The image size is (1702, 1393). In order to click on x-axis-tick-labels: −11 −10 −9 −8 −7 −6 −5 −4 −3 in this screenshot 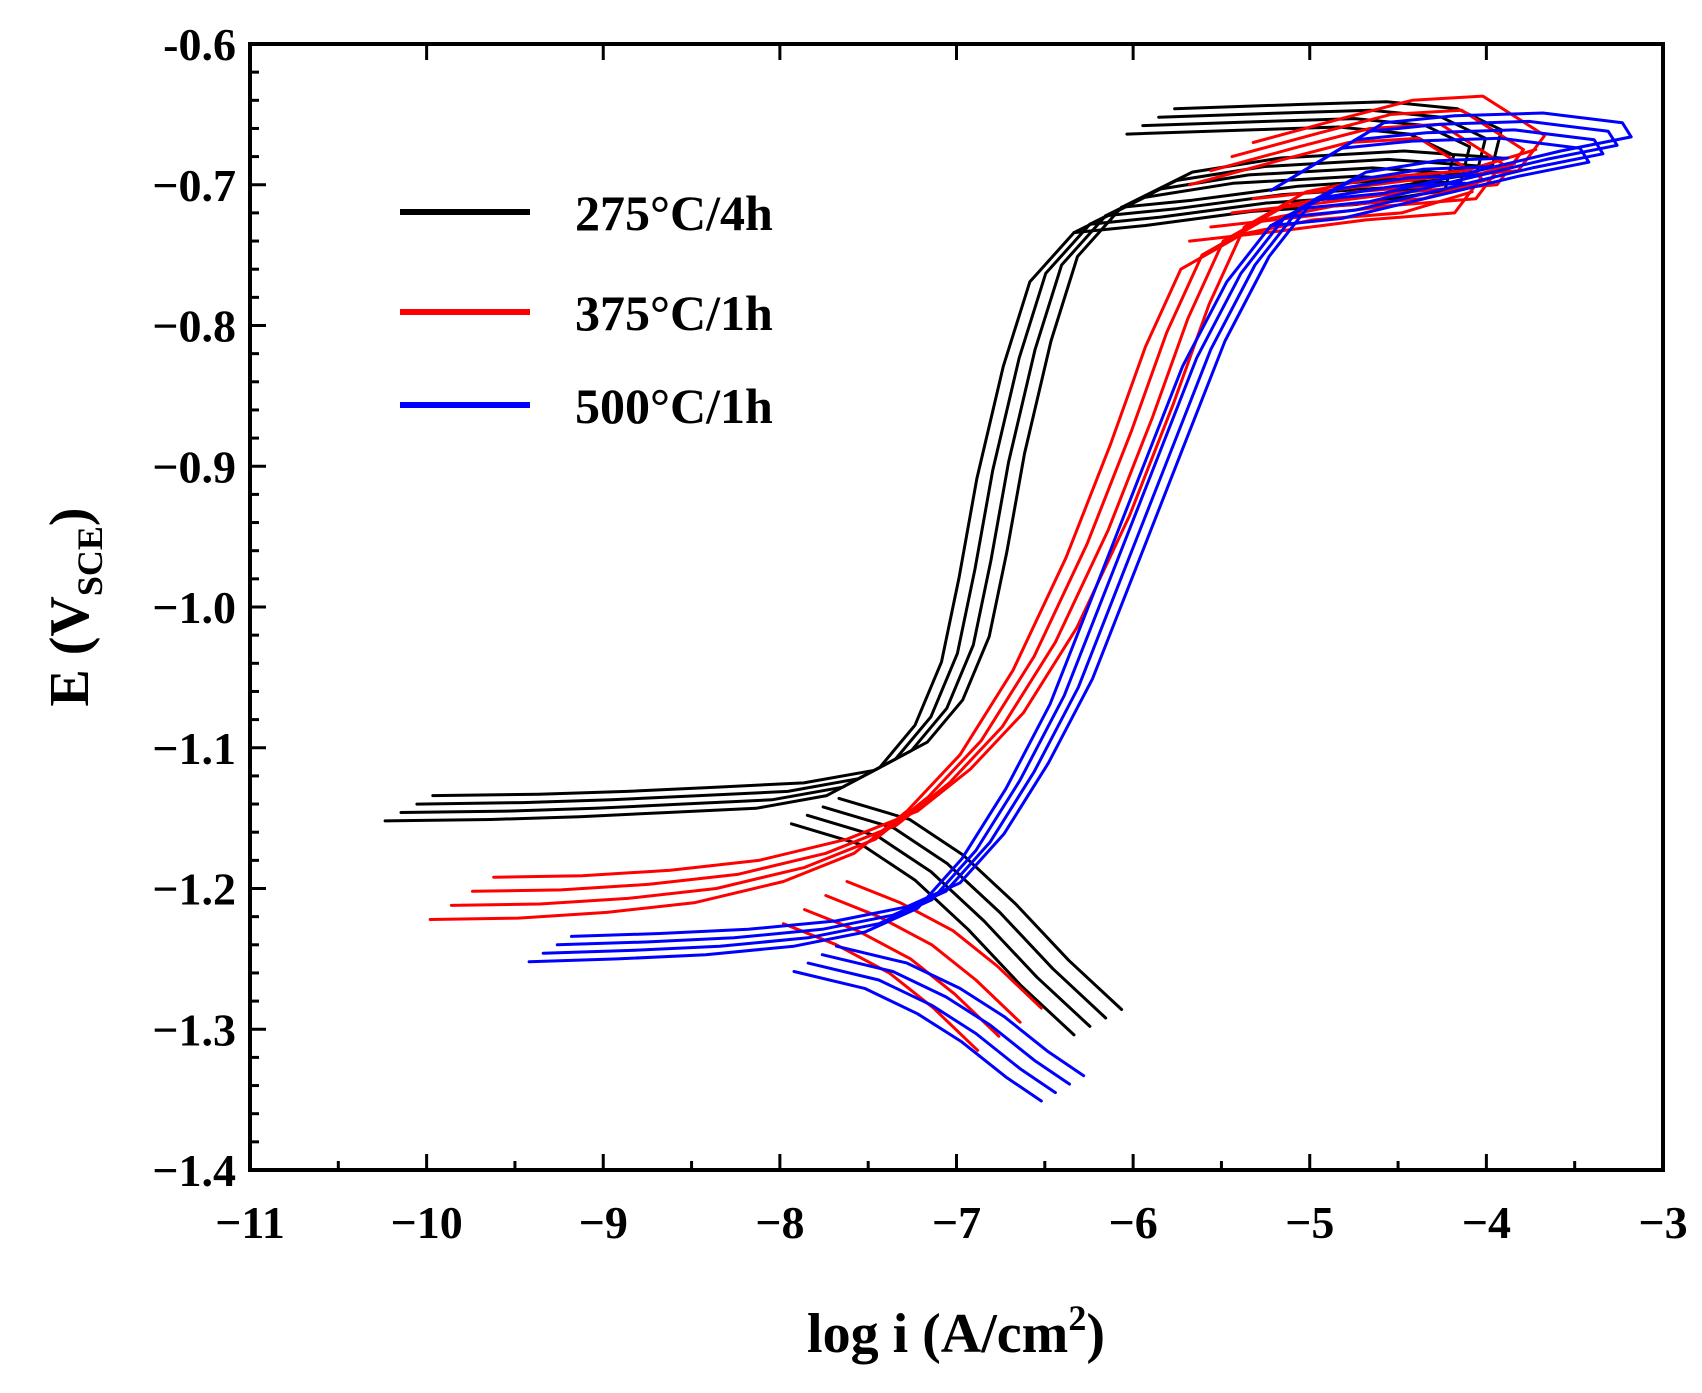, I will do `click(951, 1222)`.